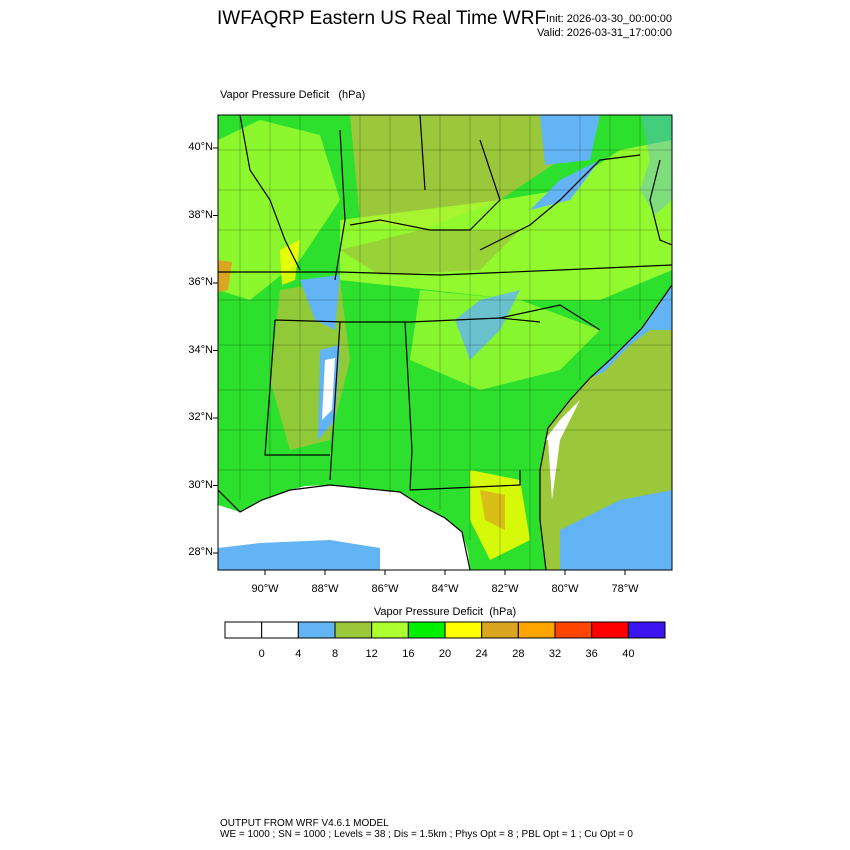 This screenshot has width=850, height=850. What do you see at coordinates (445, 654) in the screenshot?
I see `colorbar-label: 20` at bounding box center [445, 654].